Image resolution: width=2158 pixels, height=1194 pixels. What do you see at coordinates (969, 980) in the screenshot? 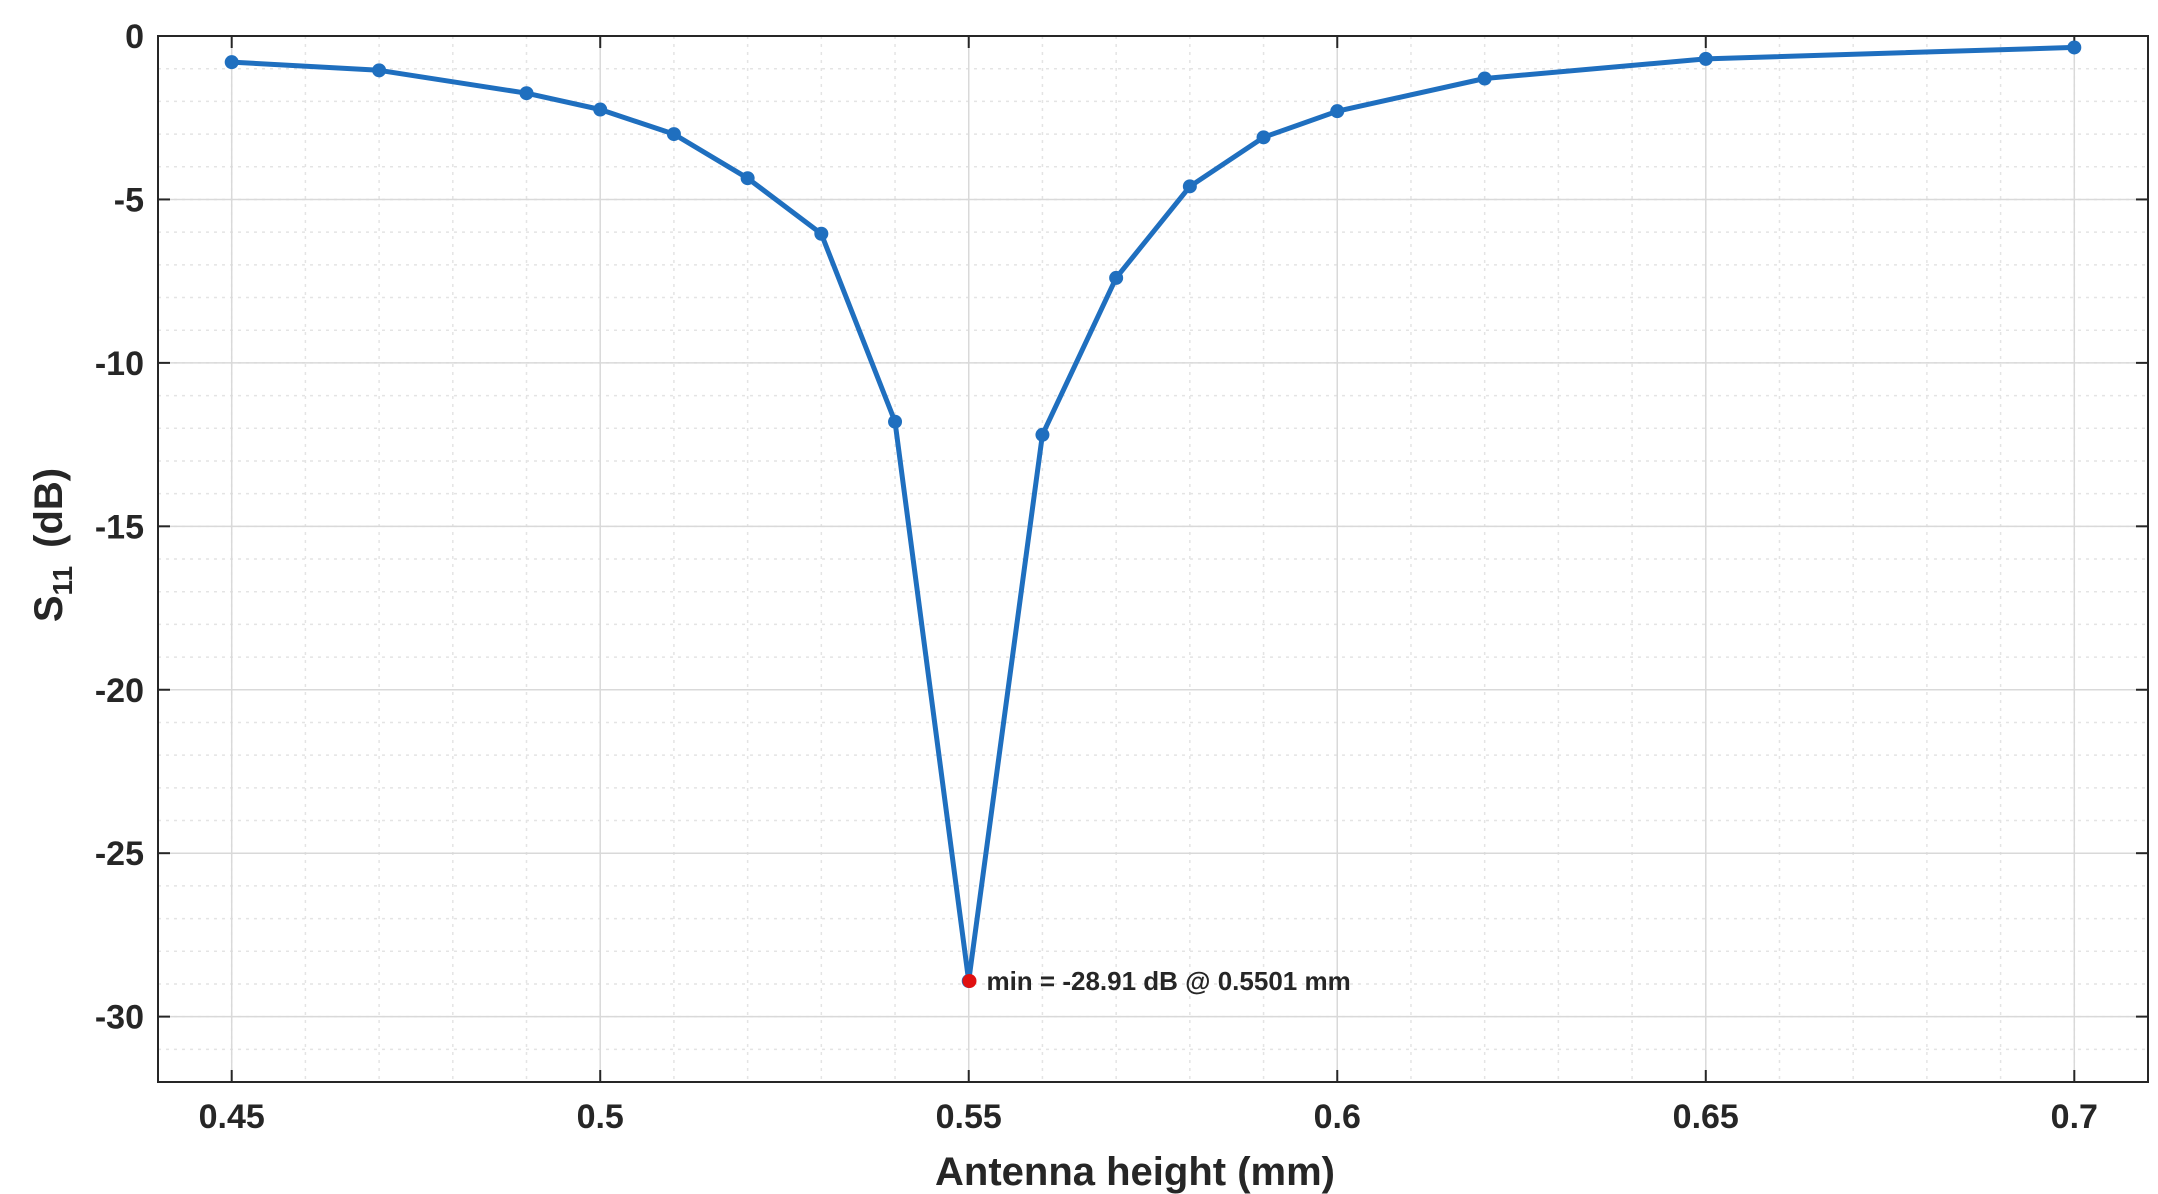
I see `min-marker` at bounding box center [969, 980].